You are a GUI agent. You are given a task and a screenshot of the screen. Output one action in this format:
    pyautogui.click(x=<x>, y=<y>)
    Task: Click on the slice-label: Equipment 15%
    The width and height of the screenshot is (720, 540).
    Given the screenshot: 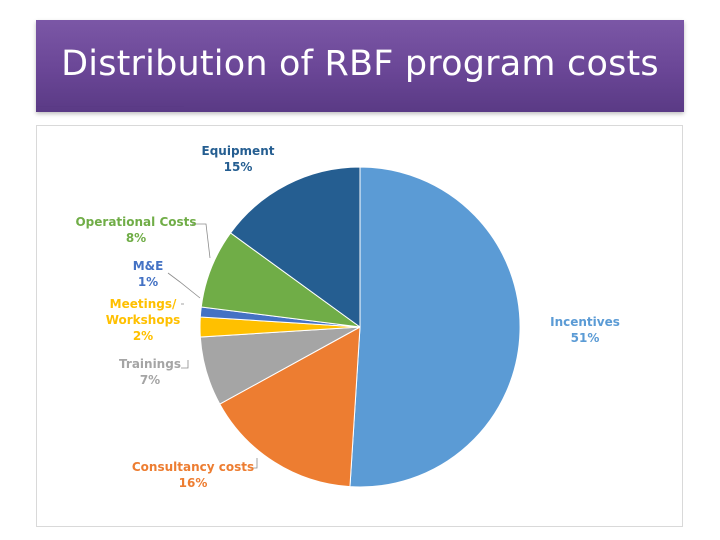 What is the action you would take?
    pyautogui.click(x=238, y=159)
    